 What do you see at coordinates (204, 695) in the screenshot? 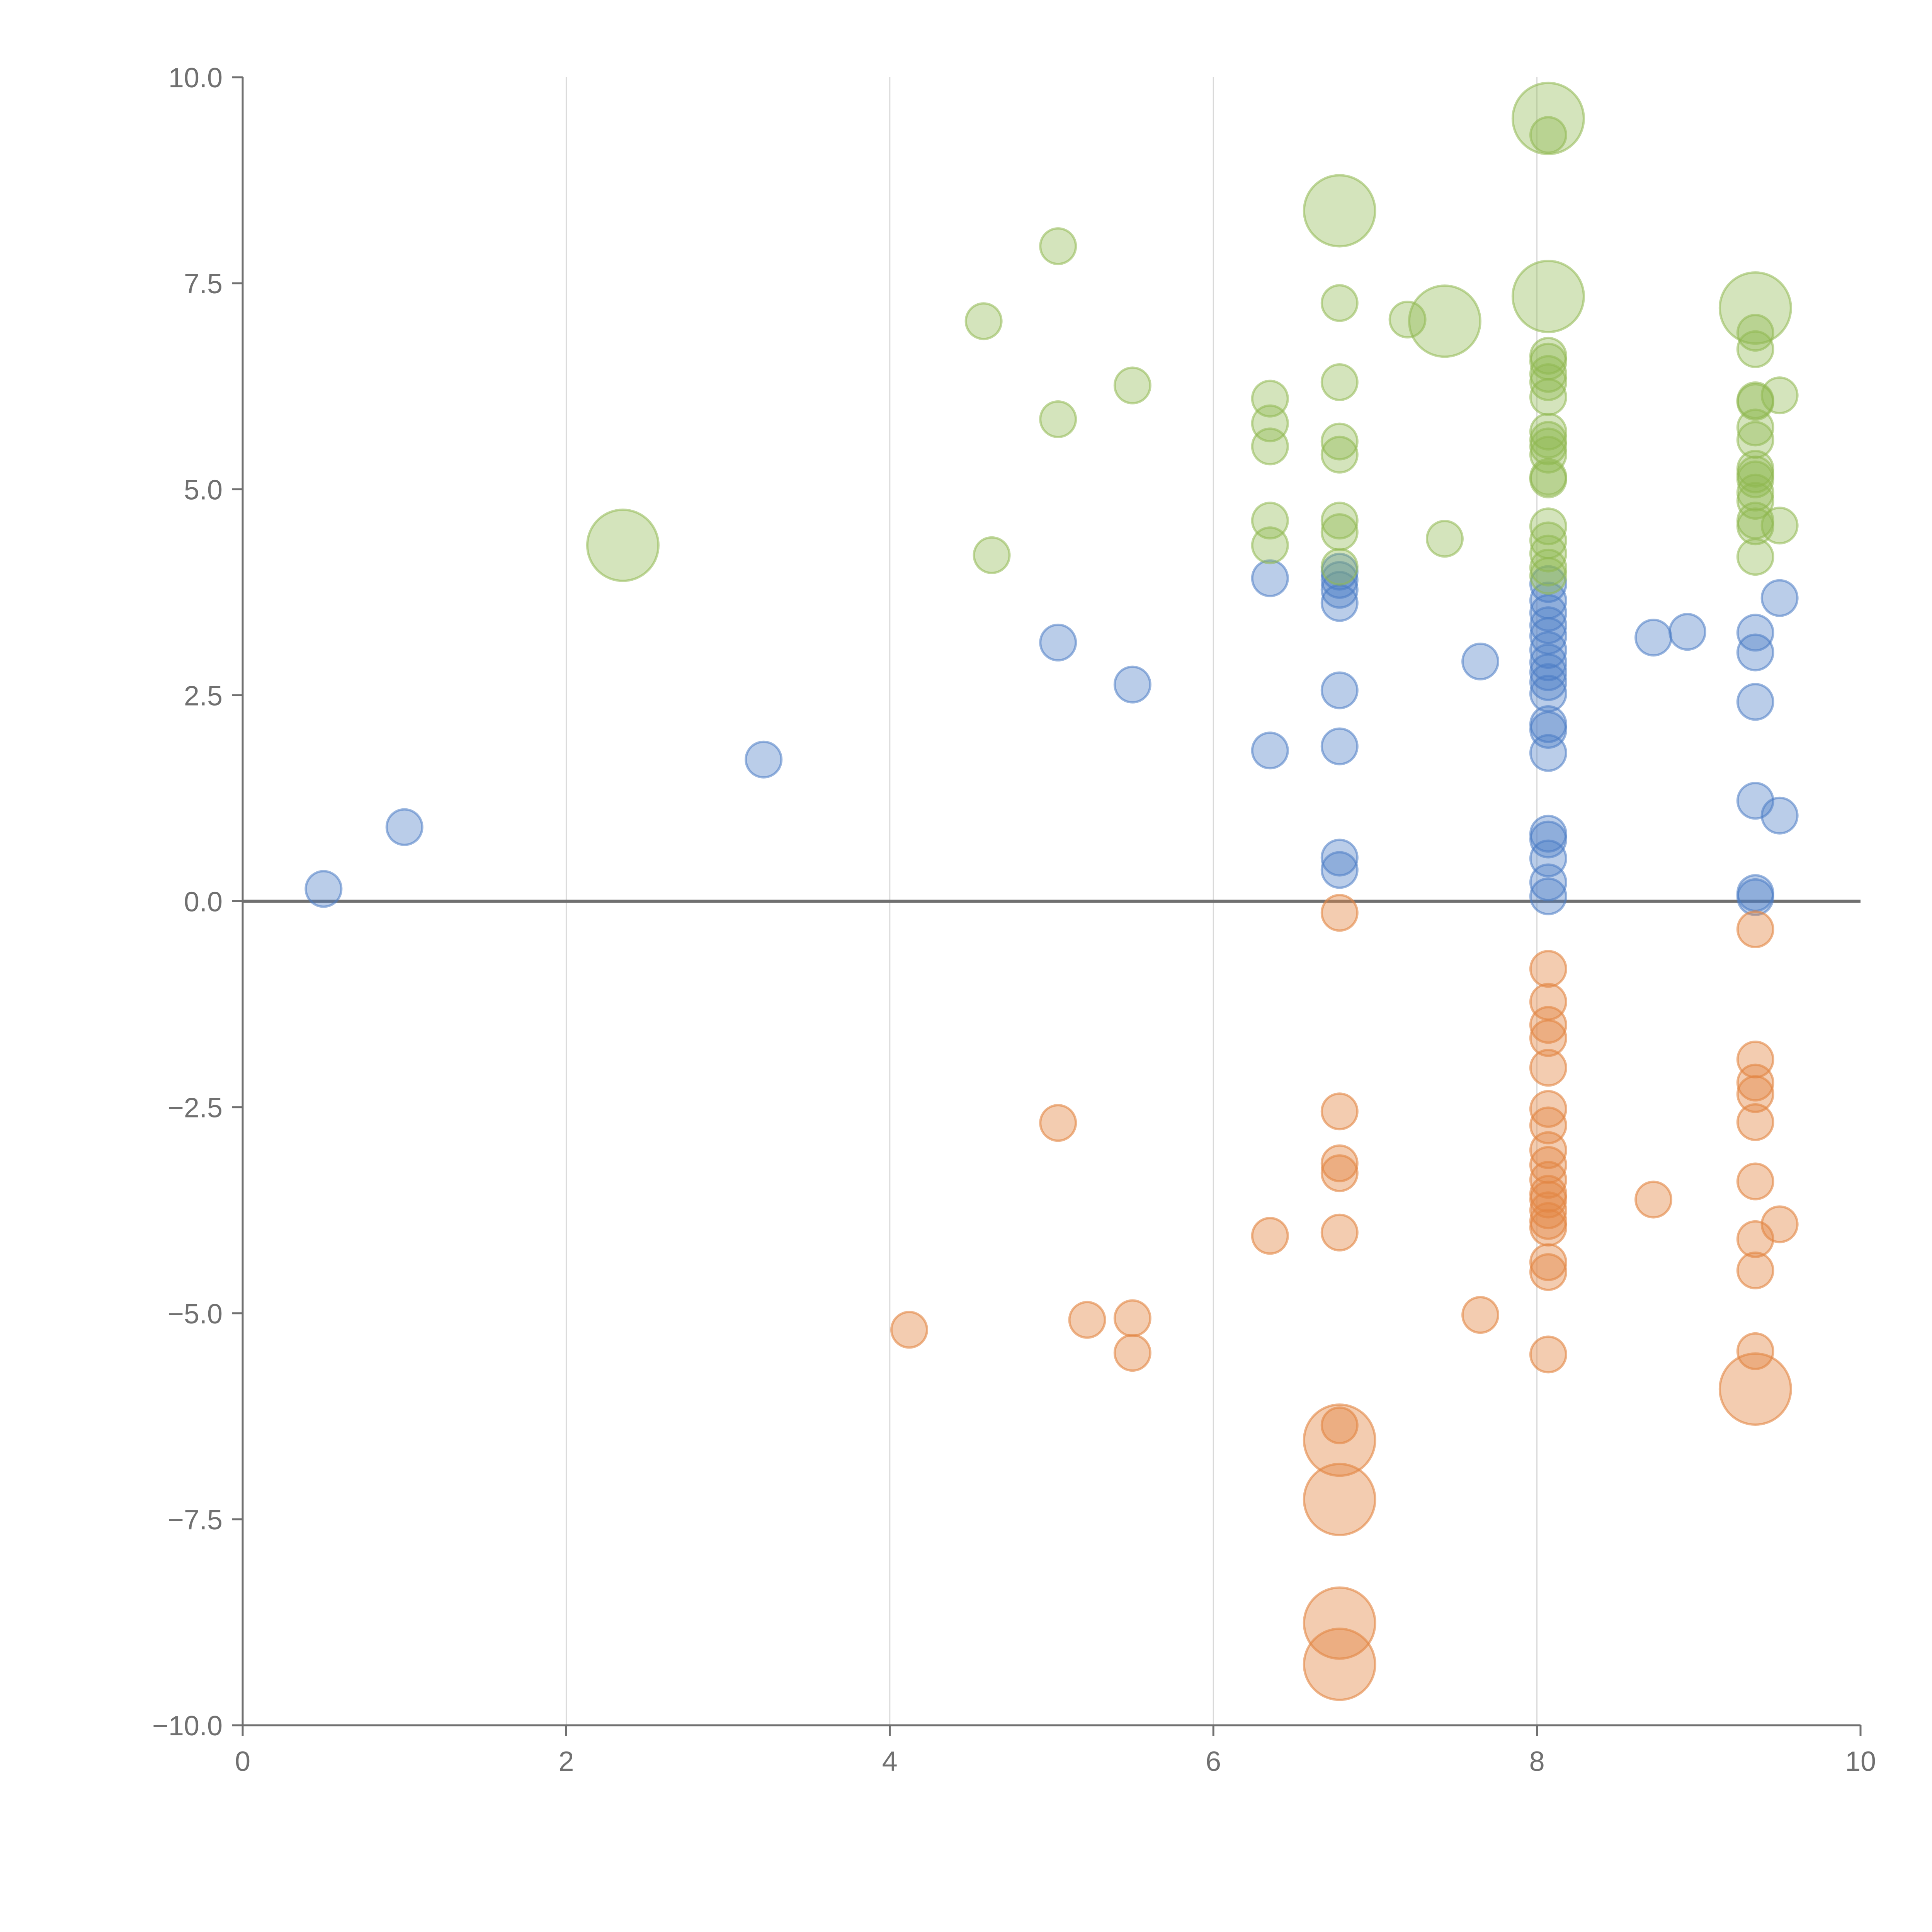
I see `y-tick-label: 2.5` at bounding box center [204, 695].